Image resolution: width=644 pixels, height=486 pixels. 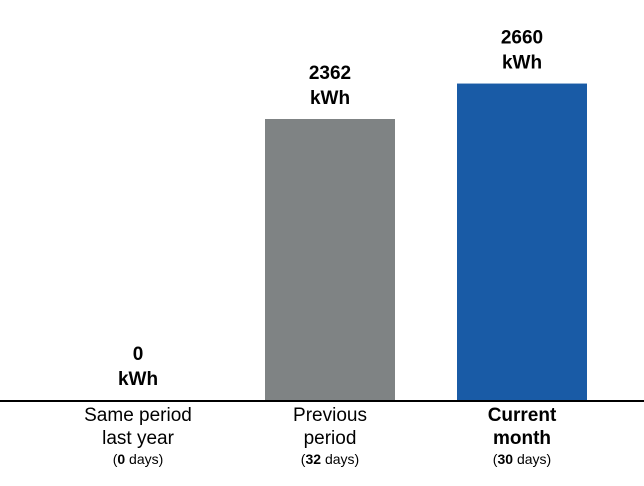 I want to click on value-label-current-month: 2660 kWh, so click(x=522, y=51).